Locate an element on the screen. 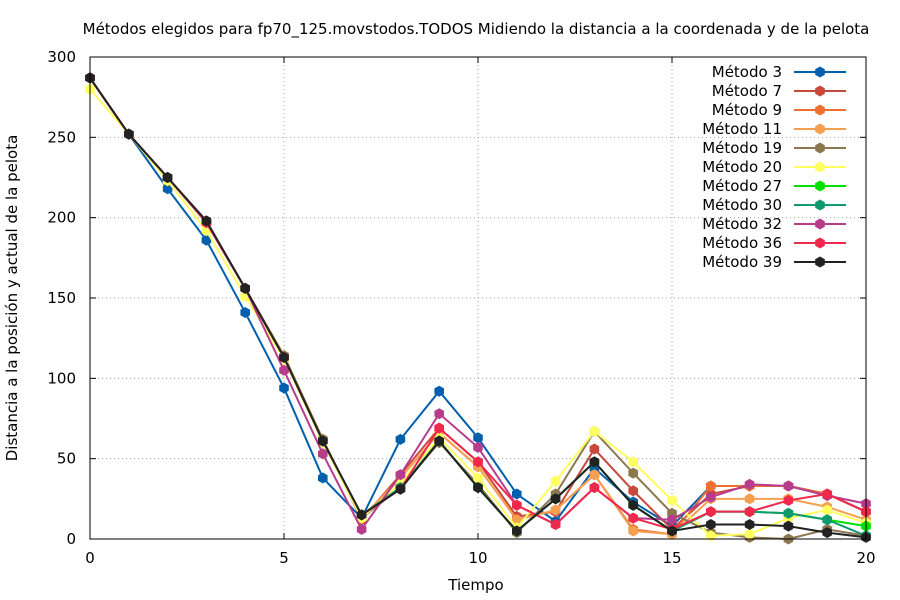 The height and width of the screenshot is (600, 900). legend-label: Método 27 is located at coordinates (742, 186).